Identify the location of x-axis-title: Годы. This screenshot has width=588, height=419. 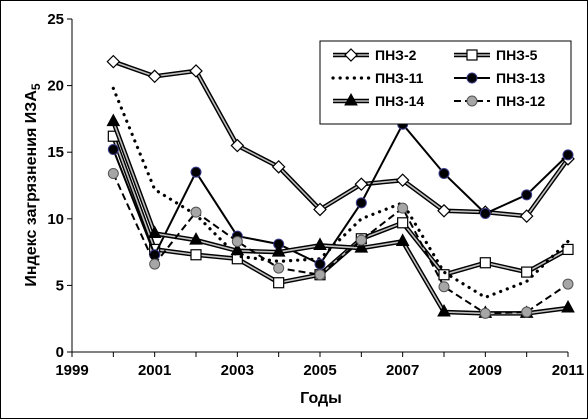
(321, 398).